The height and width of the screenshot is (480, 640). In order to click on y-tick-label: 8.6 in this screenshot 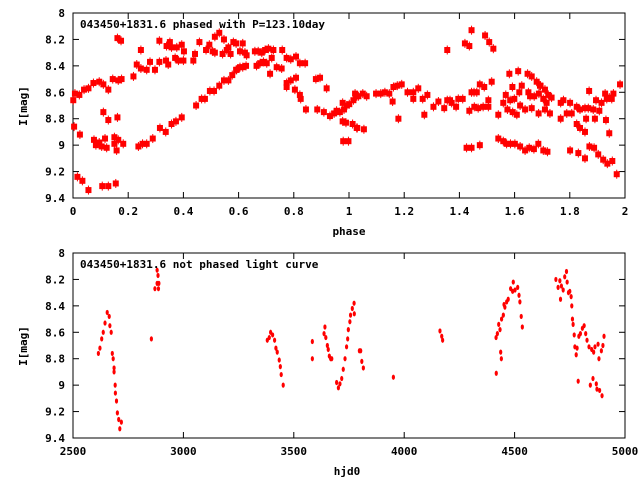, I will do `click(55, 92)`.